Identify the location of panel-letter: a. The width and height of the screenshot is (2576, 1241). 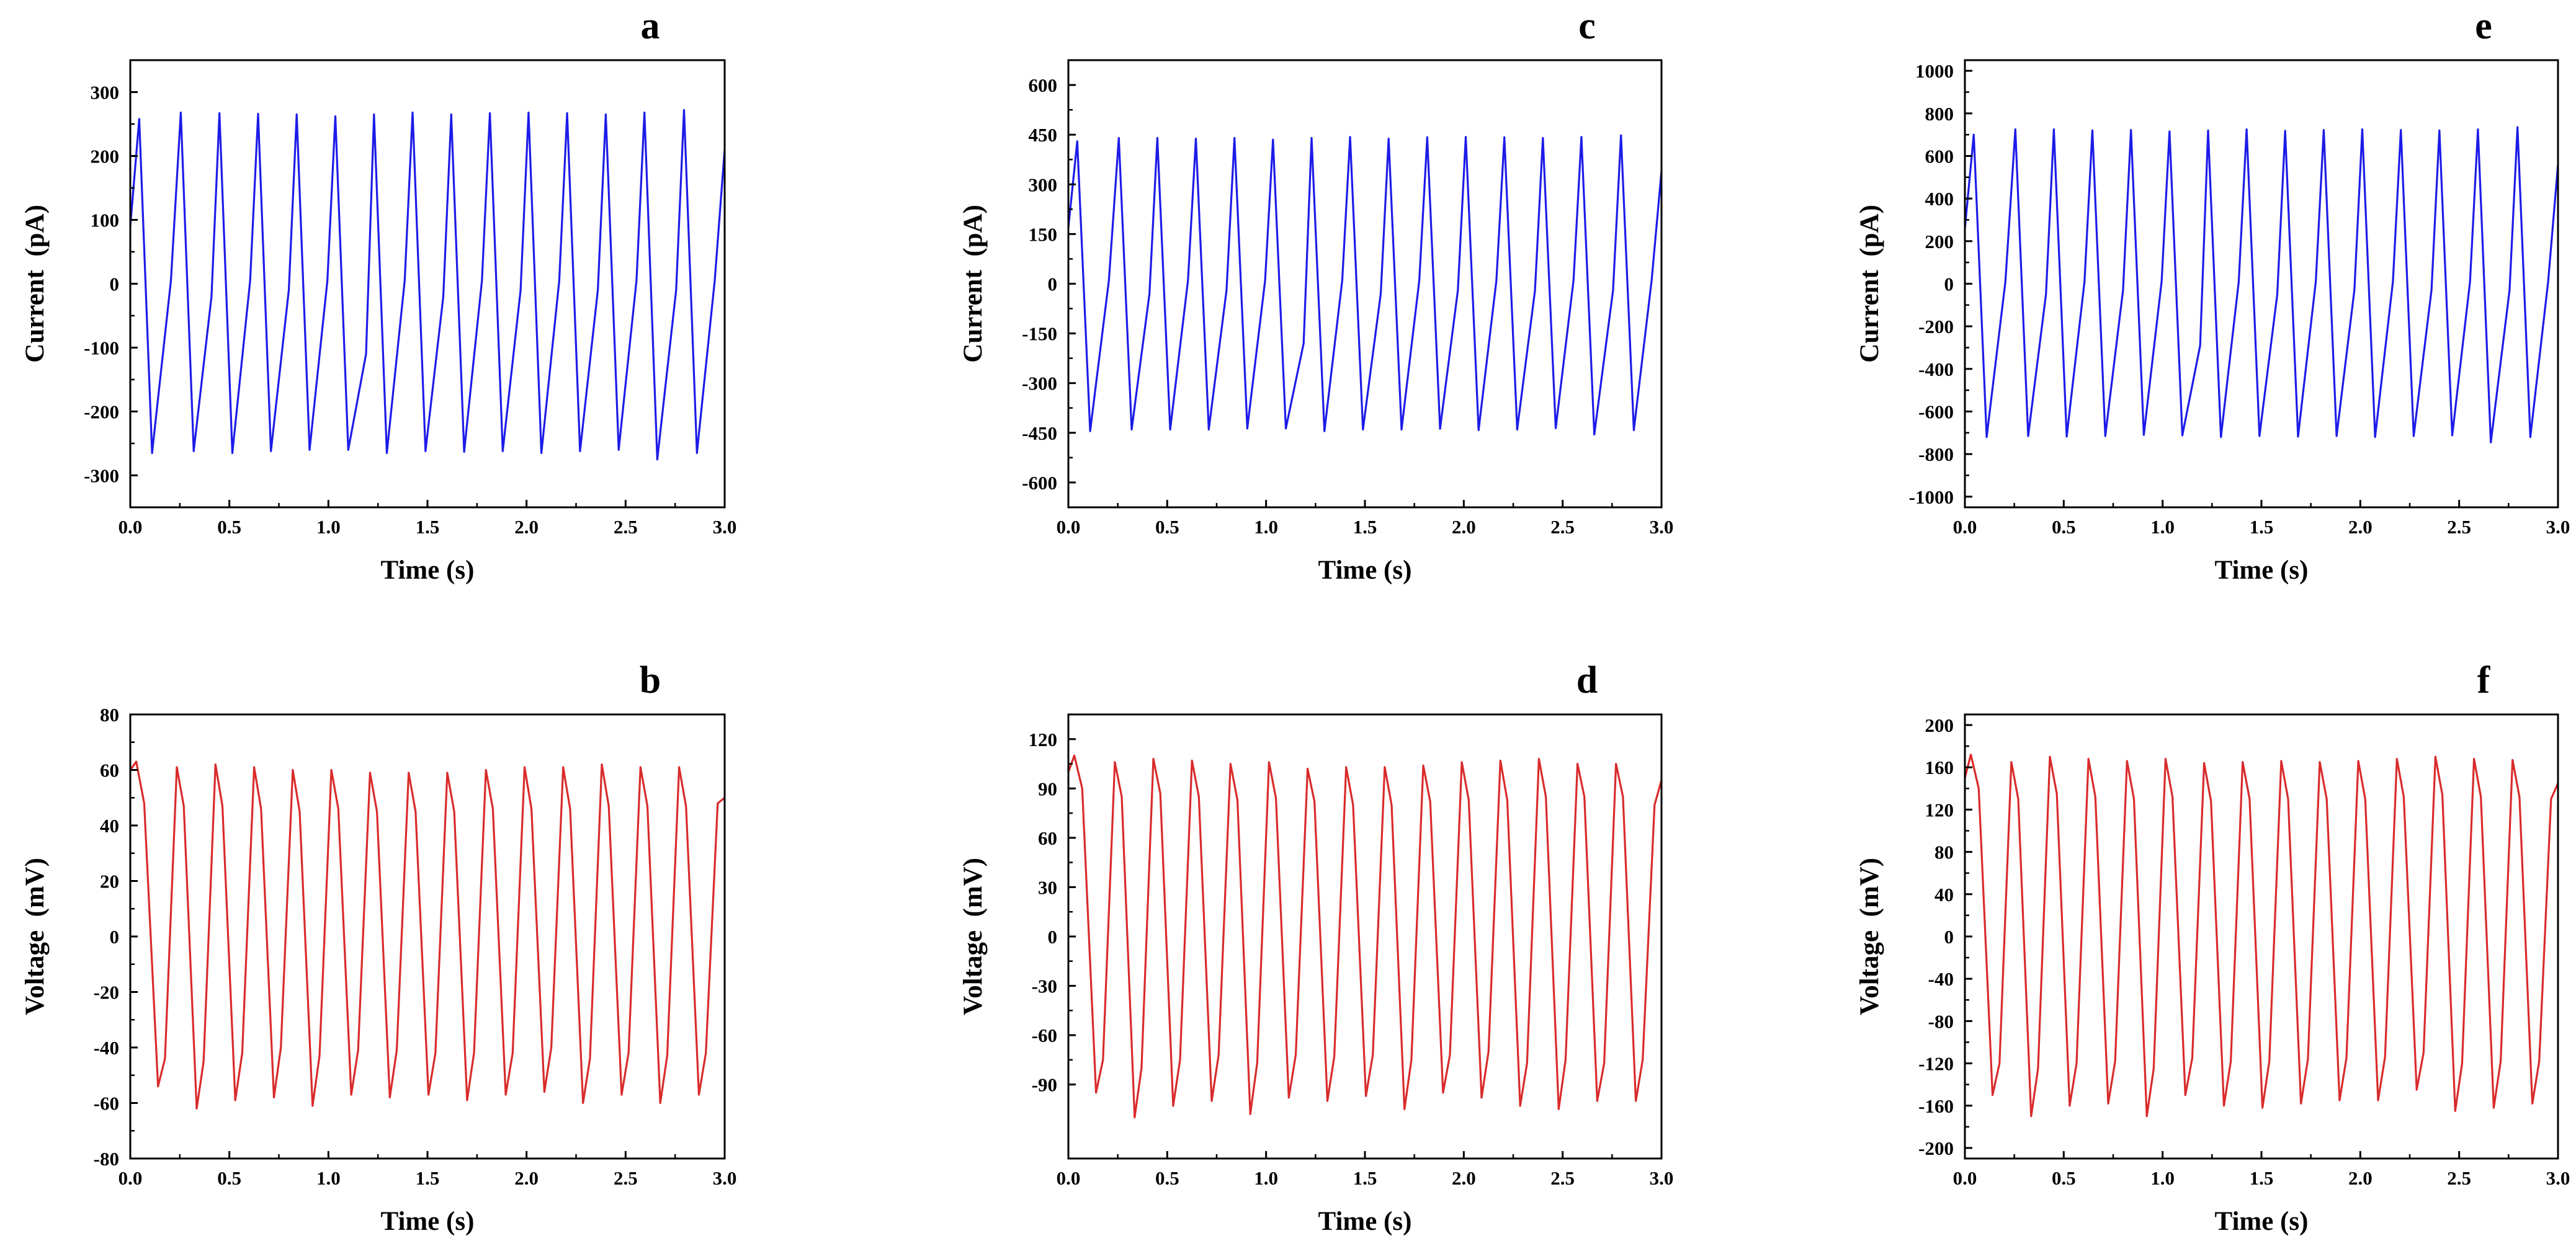
(650, 26).